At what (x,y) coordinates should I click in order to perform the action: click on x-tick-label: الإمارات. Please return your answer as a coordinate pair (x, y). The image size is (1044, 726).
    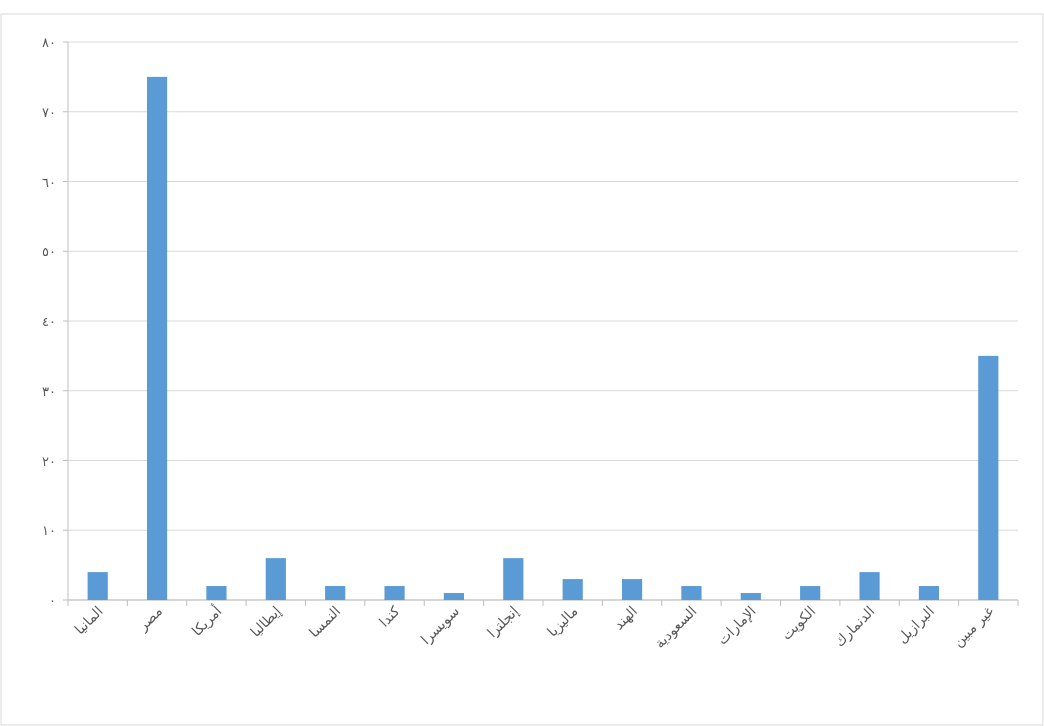
    Looking at the image, I should click on (737, 625).